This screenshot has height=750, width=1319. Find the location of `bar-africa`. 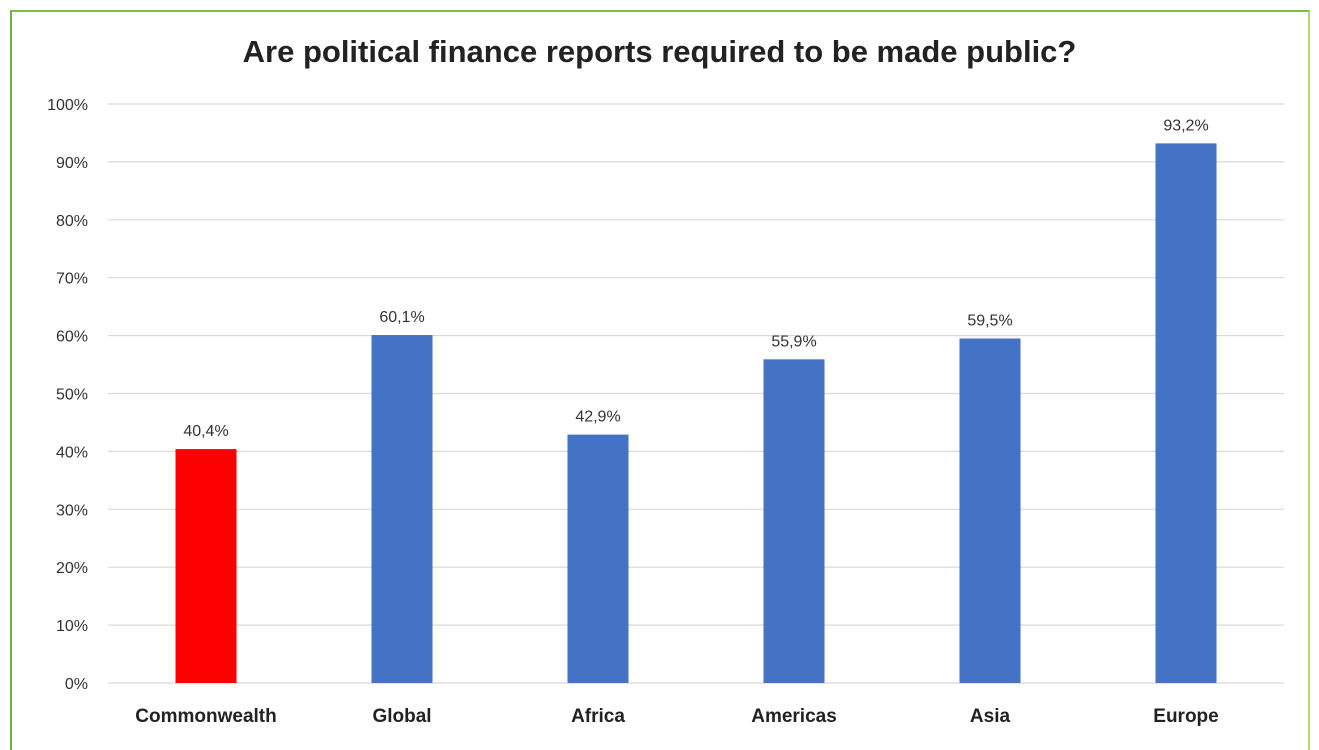

bar-africa is located at coordinates (598, 558).